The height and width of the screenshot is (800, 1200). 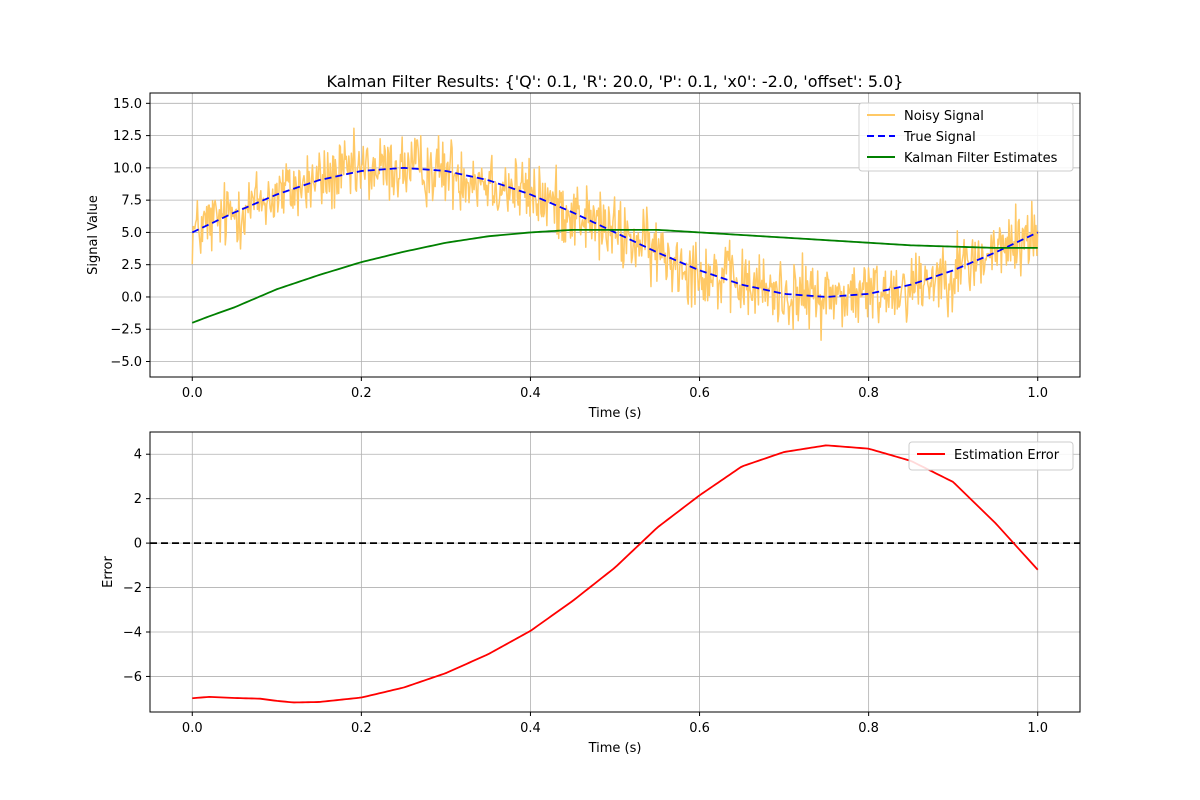 What do you see at coordinates (132, 633) in the screenshot?
I see `y-tick-label: −4` at bounding box center [132, 633].